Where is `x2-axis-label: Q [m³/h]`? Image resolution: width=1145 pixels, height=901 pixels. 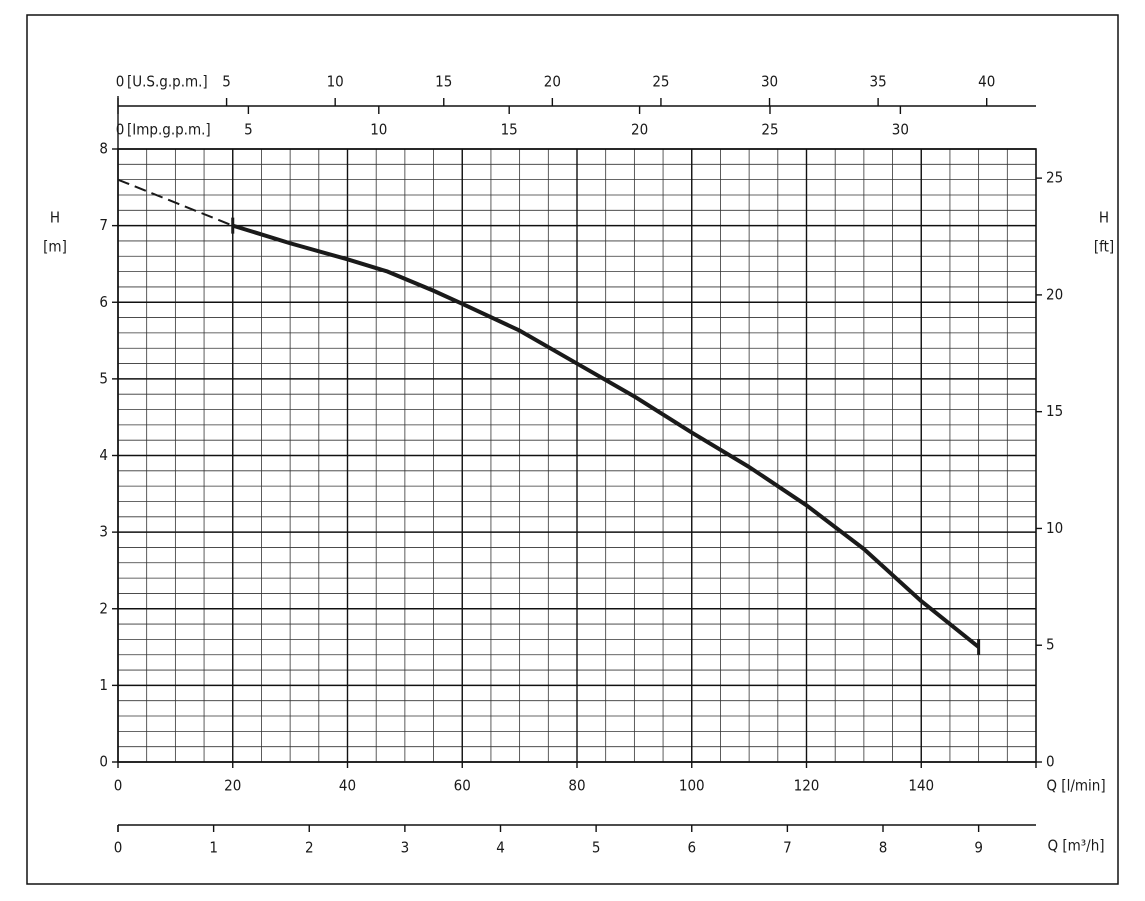 x2-axis-label: Q [m³/h] is located at coordinates (1075, 846).